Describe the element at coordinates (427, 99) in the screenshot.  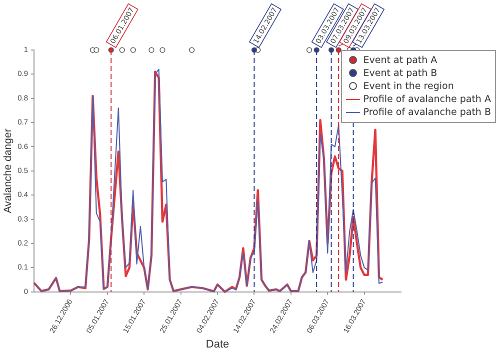
I see `legend-label: Profile of avalanche path A` at that location.